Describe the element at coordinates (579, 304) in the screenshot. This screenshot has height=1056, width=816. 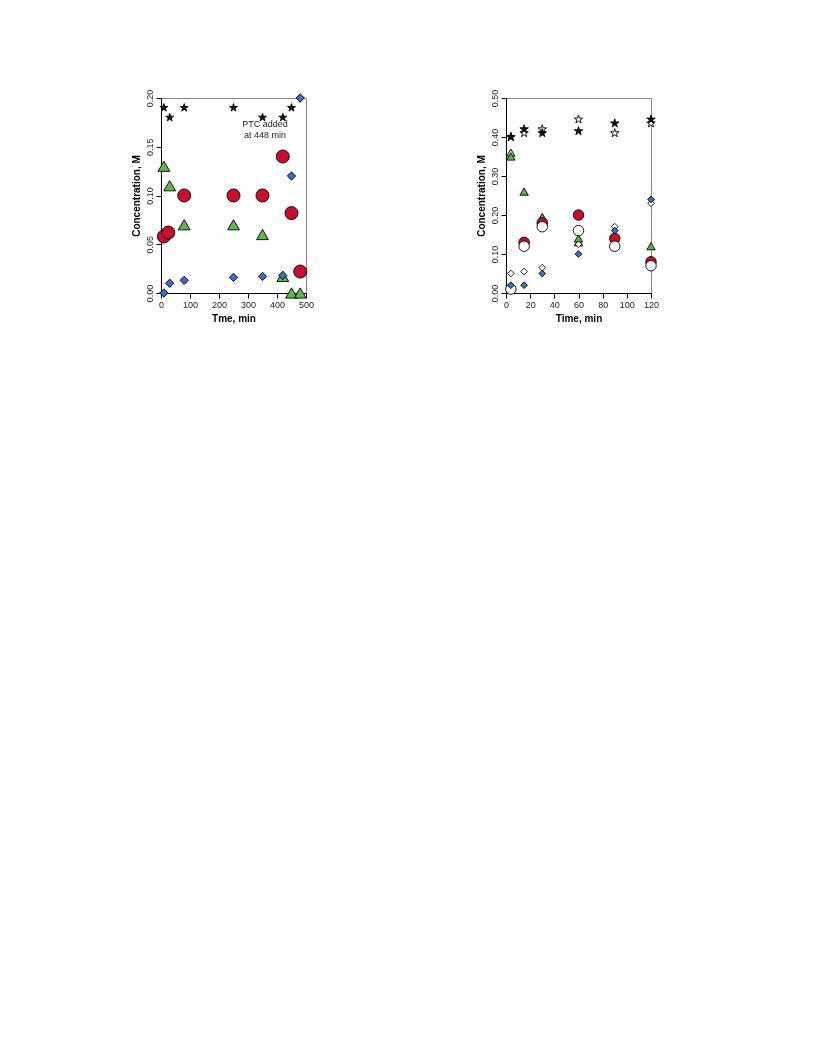
I see `x-tick-label: 60` at that location.